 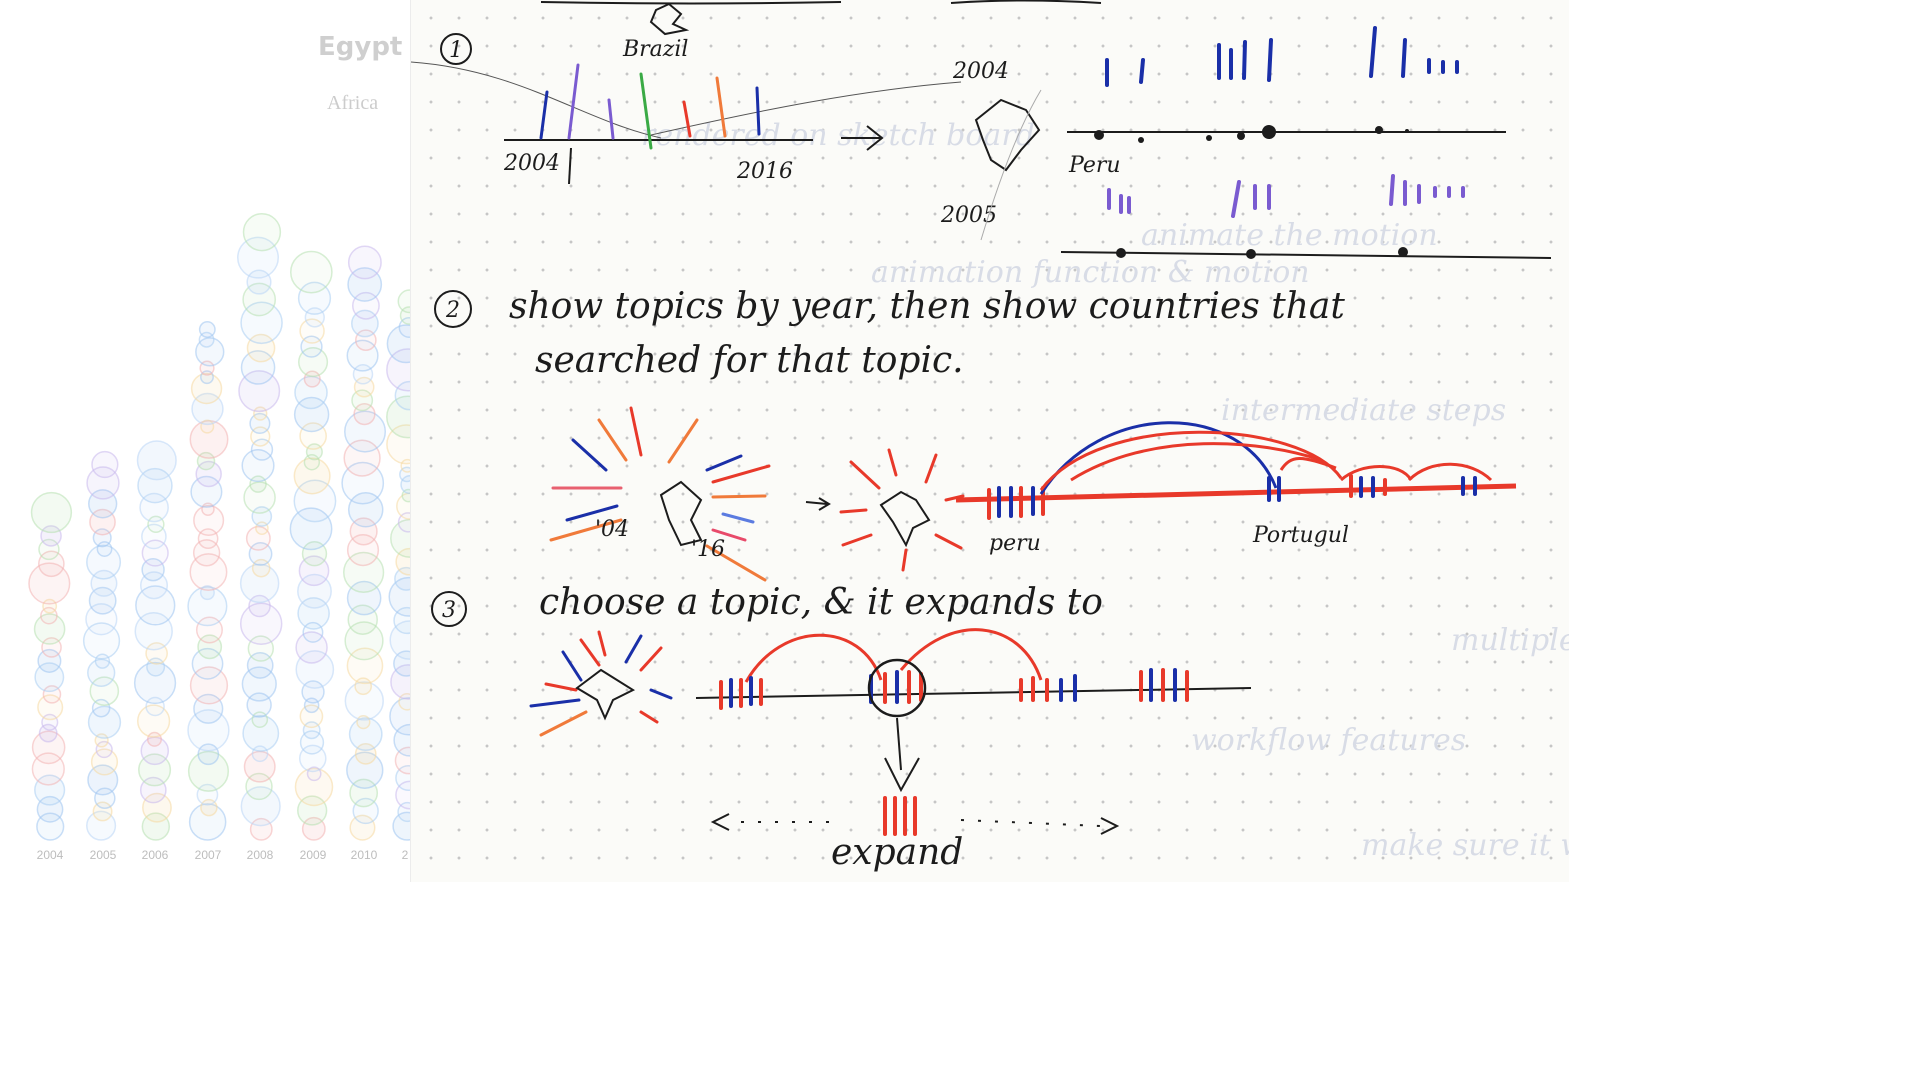 I want to click on range-end-label: '16, so click(x=708, y=549).